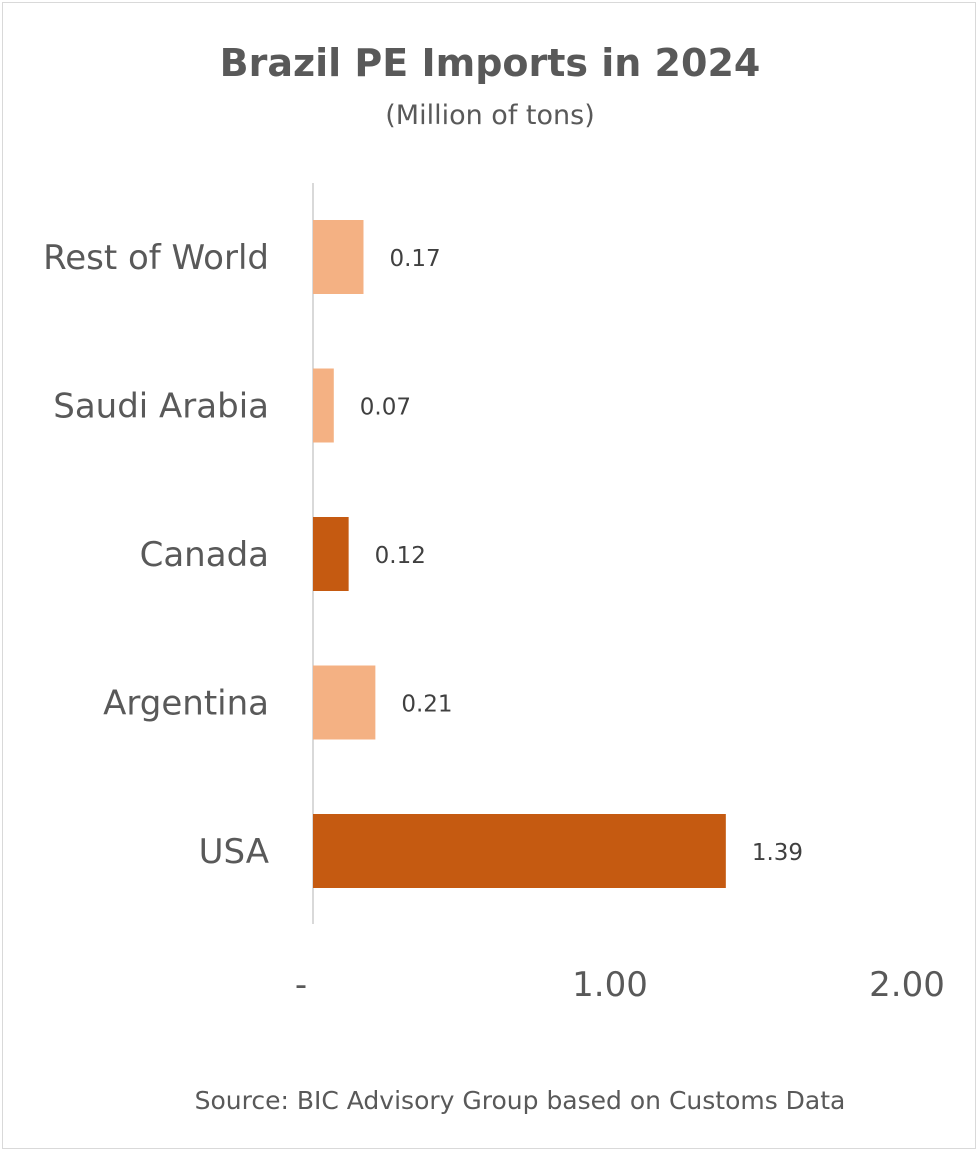  Describe the element at coordinates (519, 851) in the screenshot. I see `bar-usa` at that location.